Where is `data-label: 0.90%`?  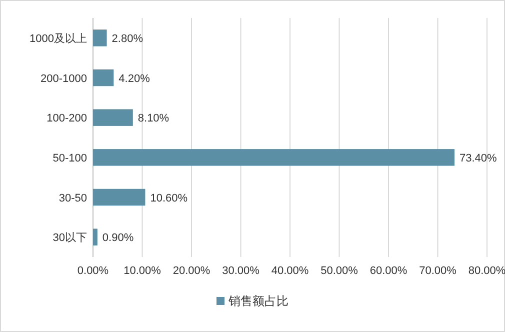
data-label: 0.90% is located at coordinates (118, 238).